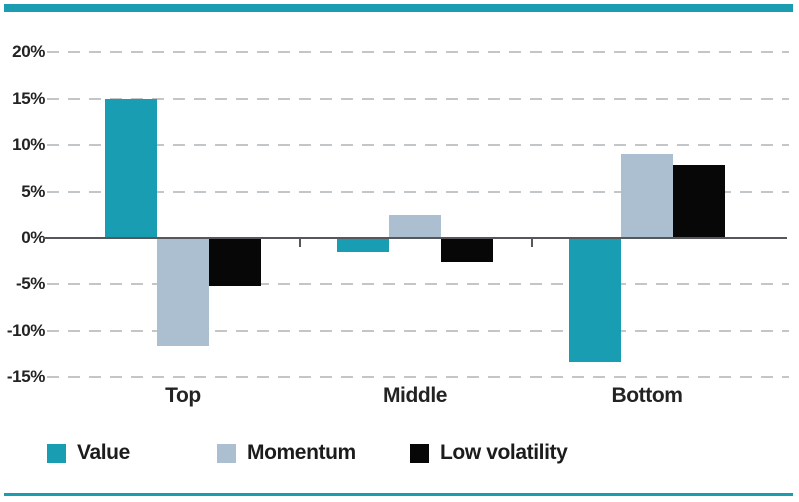 This screenshot has width=799, height=502. I want to click on x-axis-category-label: Top, so click(183, 395).